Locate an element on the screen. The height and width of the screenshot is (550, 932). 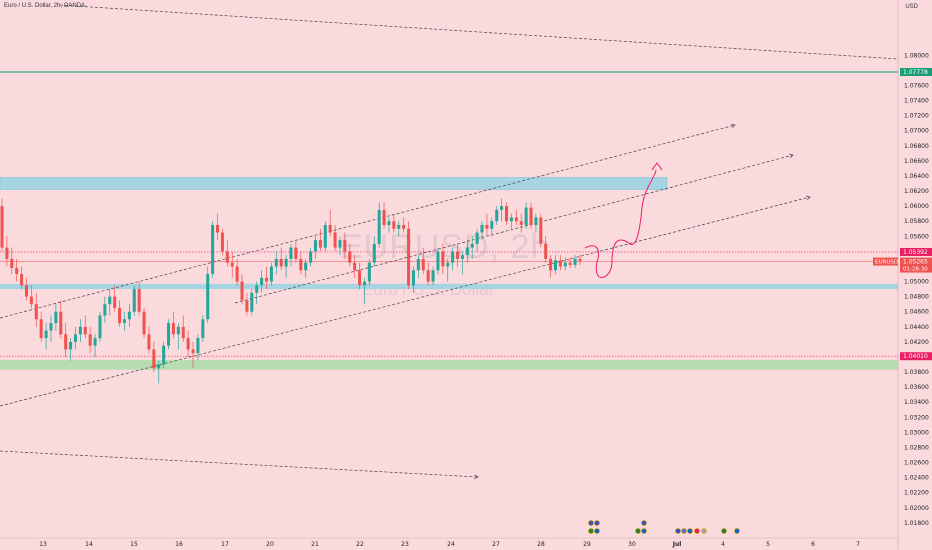
price-tick-label: 1.06600 is located at coordinates (916, 161).